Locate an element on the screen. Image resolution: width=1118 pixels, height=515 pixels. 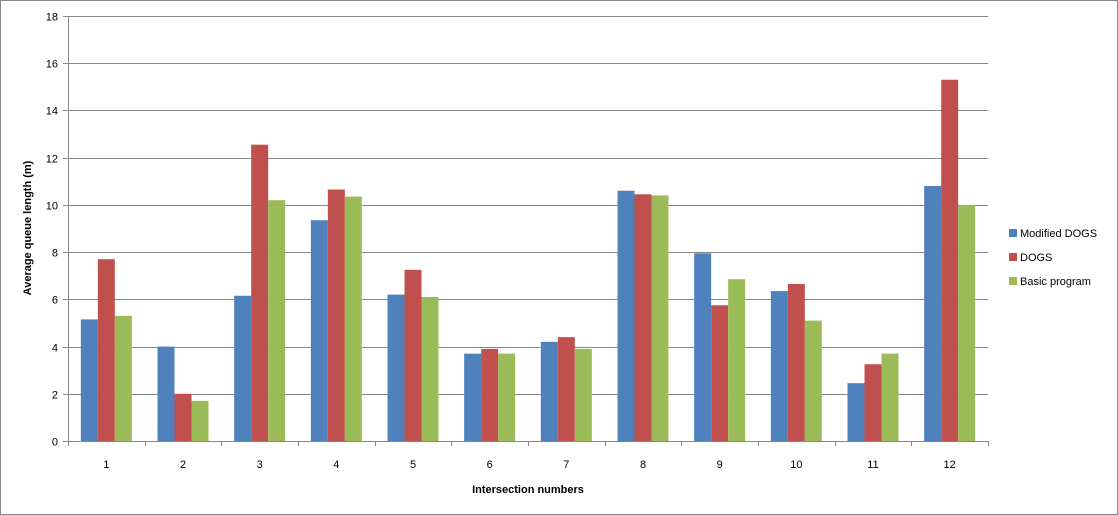
y-tick-label: 4 is located at coordinates (55, 349).